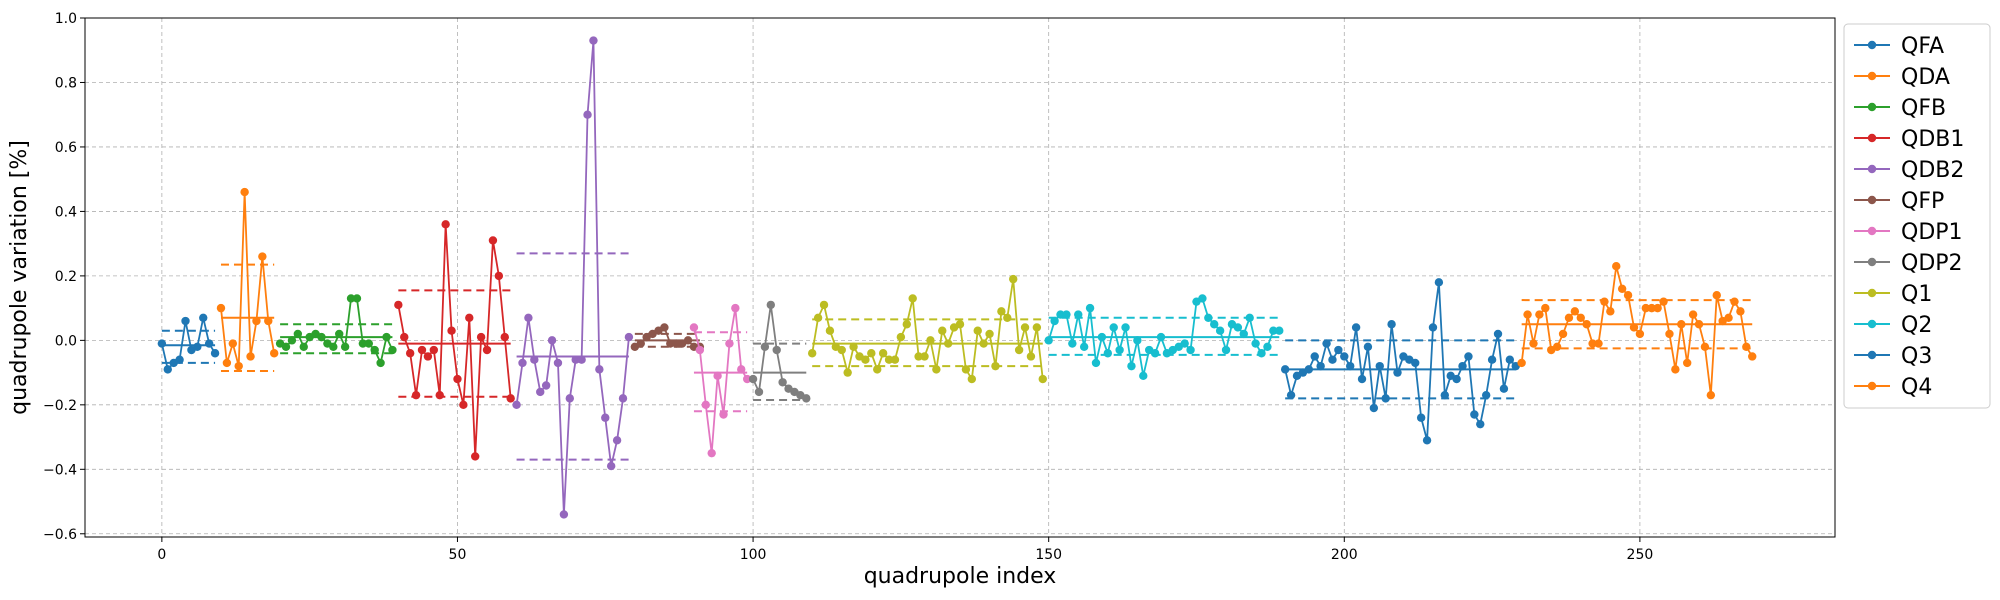  What do you see at coordinates (454, 340) in the screenshot?
I see `series-qdb1` at bounding box center [454, 340].